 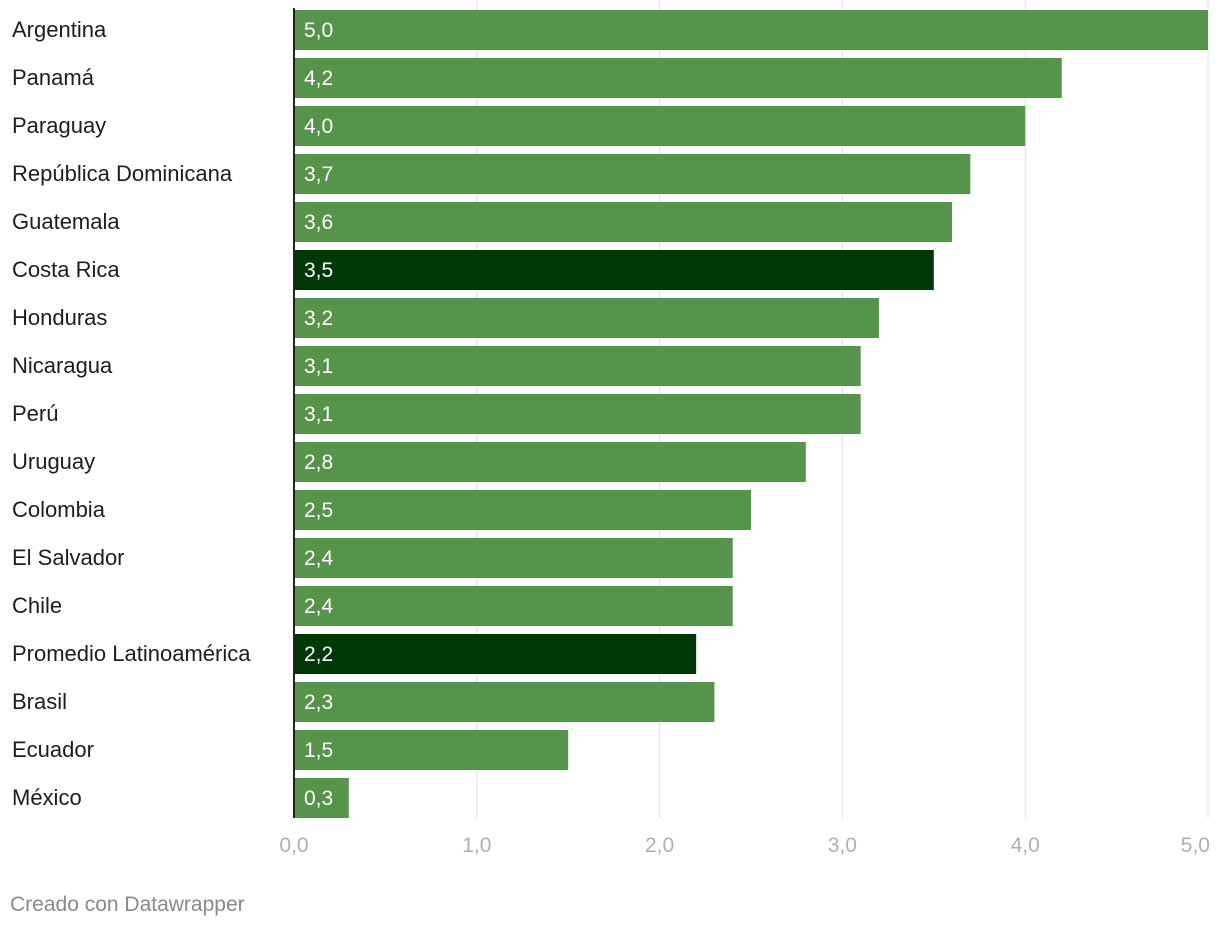 I want to click on category-label: Paraguay, so click(x=59, y=125).